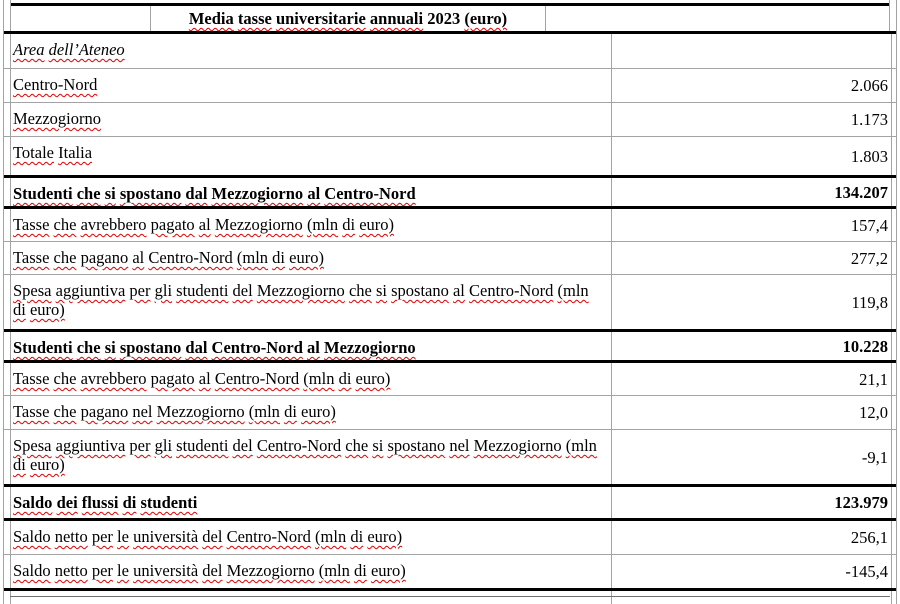  I want to click on row-value: 123.979, so click(861, 502).